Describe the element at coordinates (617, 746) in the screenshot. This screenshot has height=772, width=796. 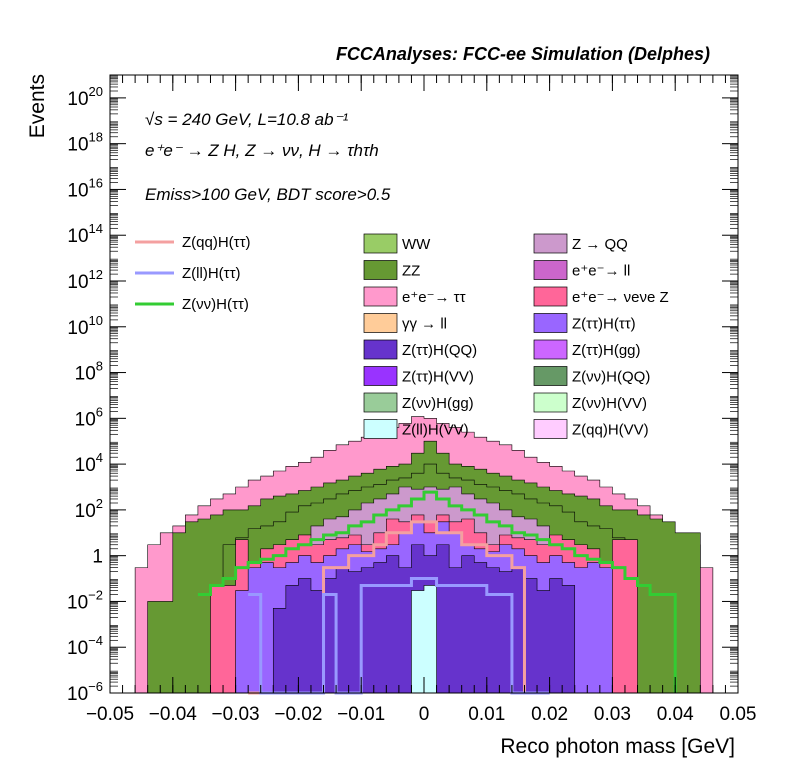
I see `x-axis-label: Reco photon mass [GeV]` at that location.